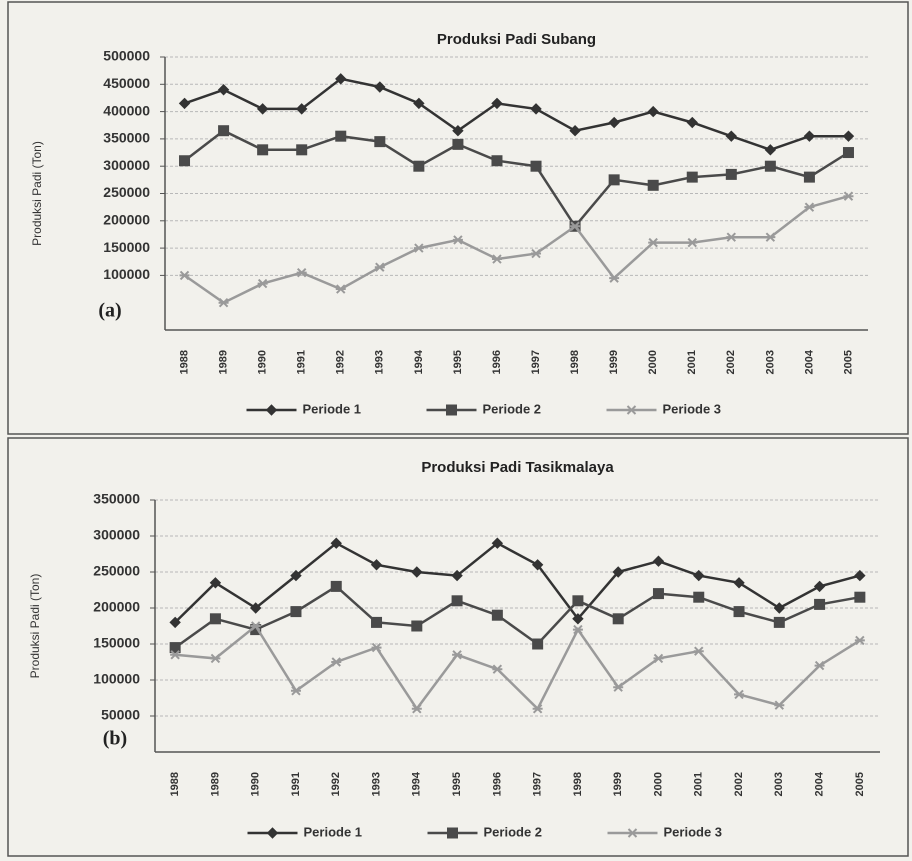  What do you see at coordinates (333, 831) in the screenshot?
I see `legend-label: Periode 1` at bounding box center [333, 831].